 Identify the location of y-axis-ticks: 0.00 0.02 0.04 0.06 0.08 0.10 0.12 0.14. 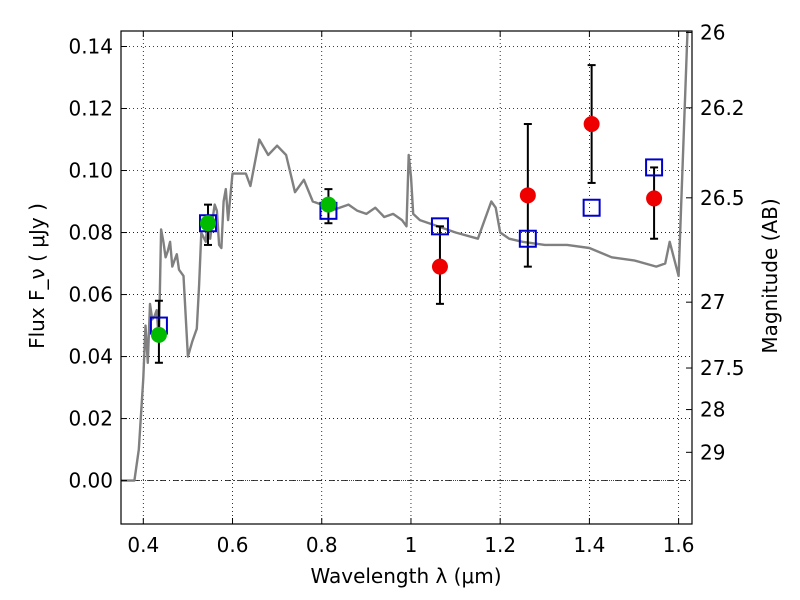
(97, 264).